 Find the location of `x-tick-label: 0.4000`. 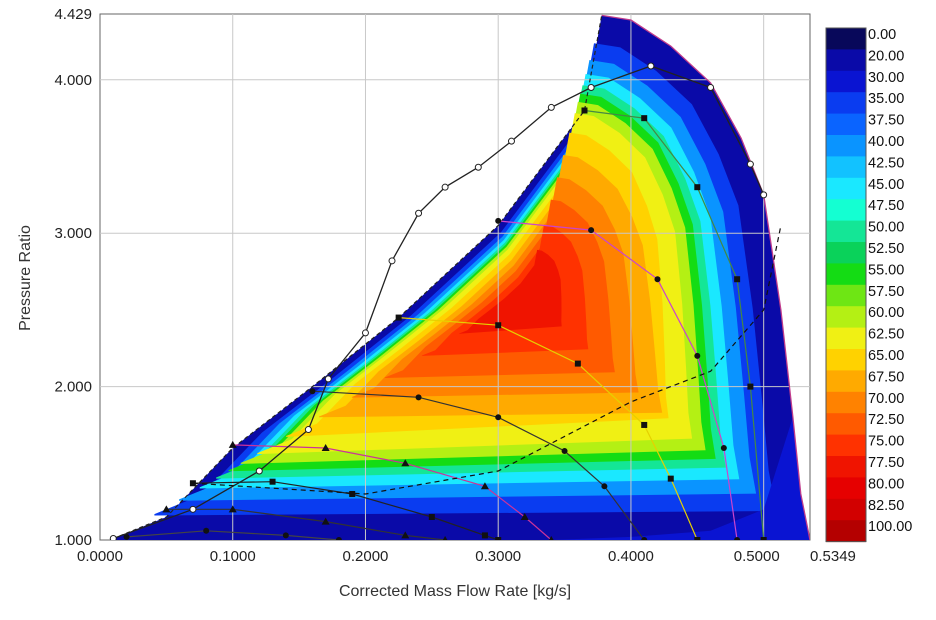

x-tick-label: 0.4000 is located at coordinates (631, 556).